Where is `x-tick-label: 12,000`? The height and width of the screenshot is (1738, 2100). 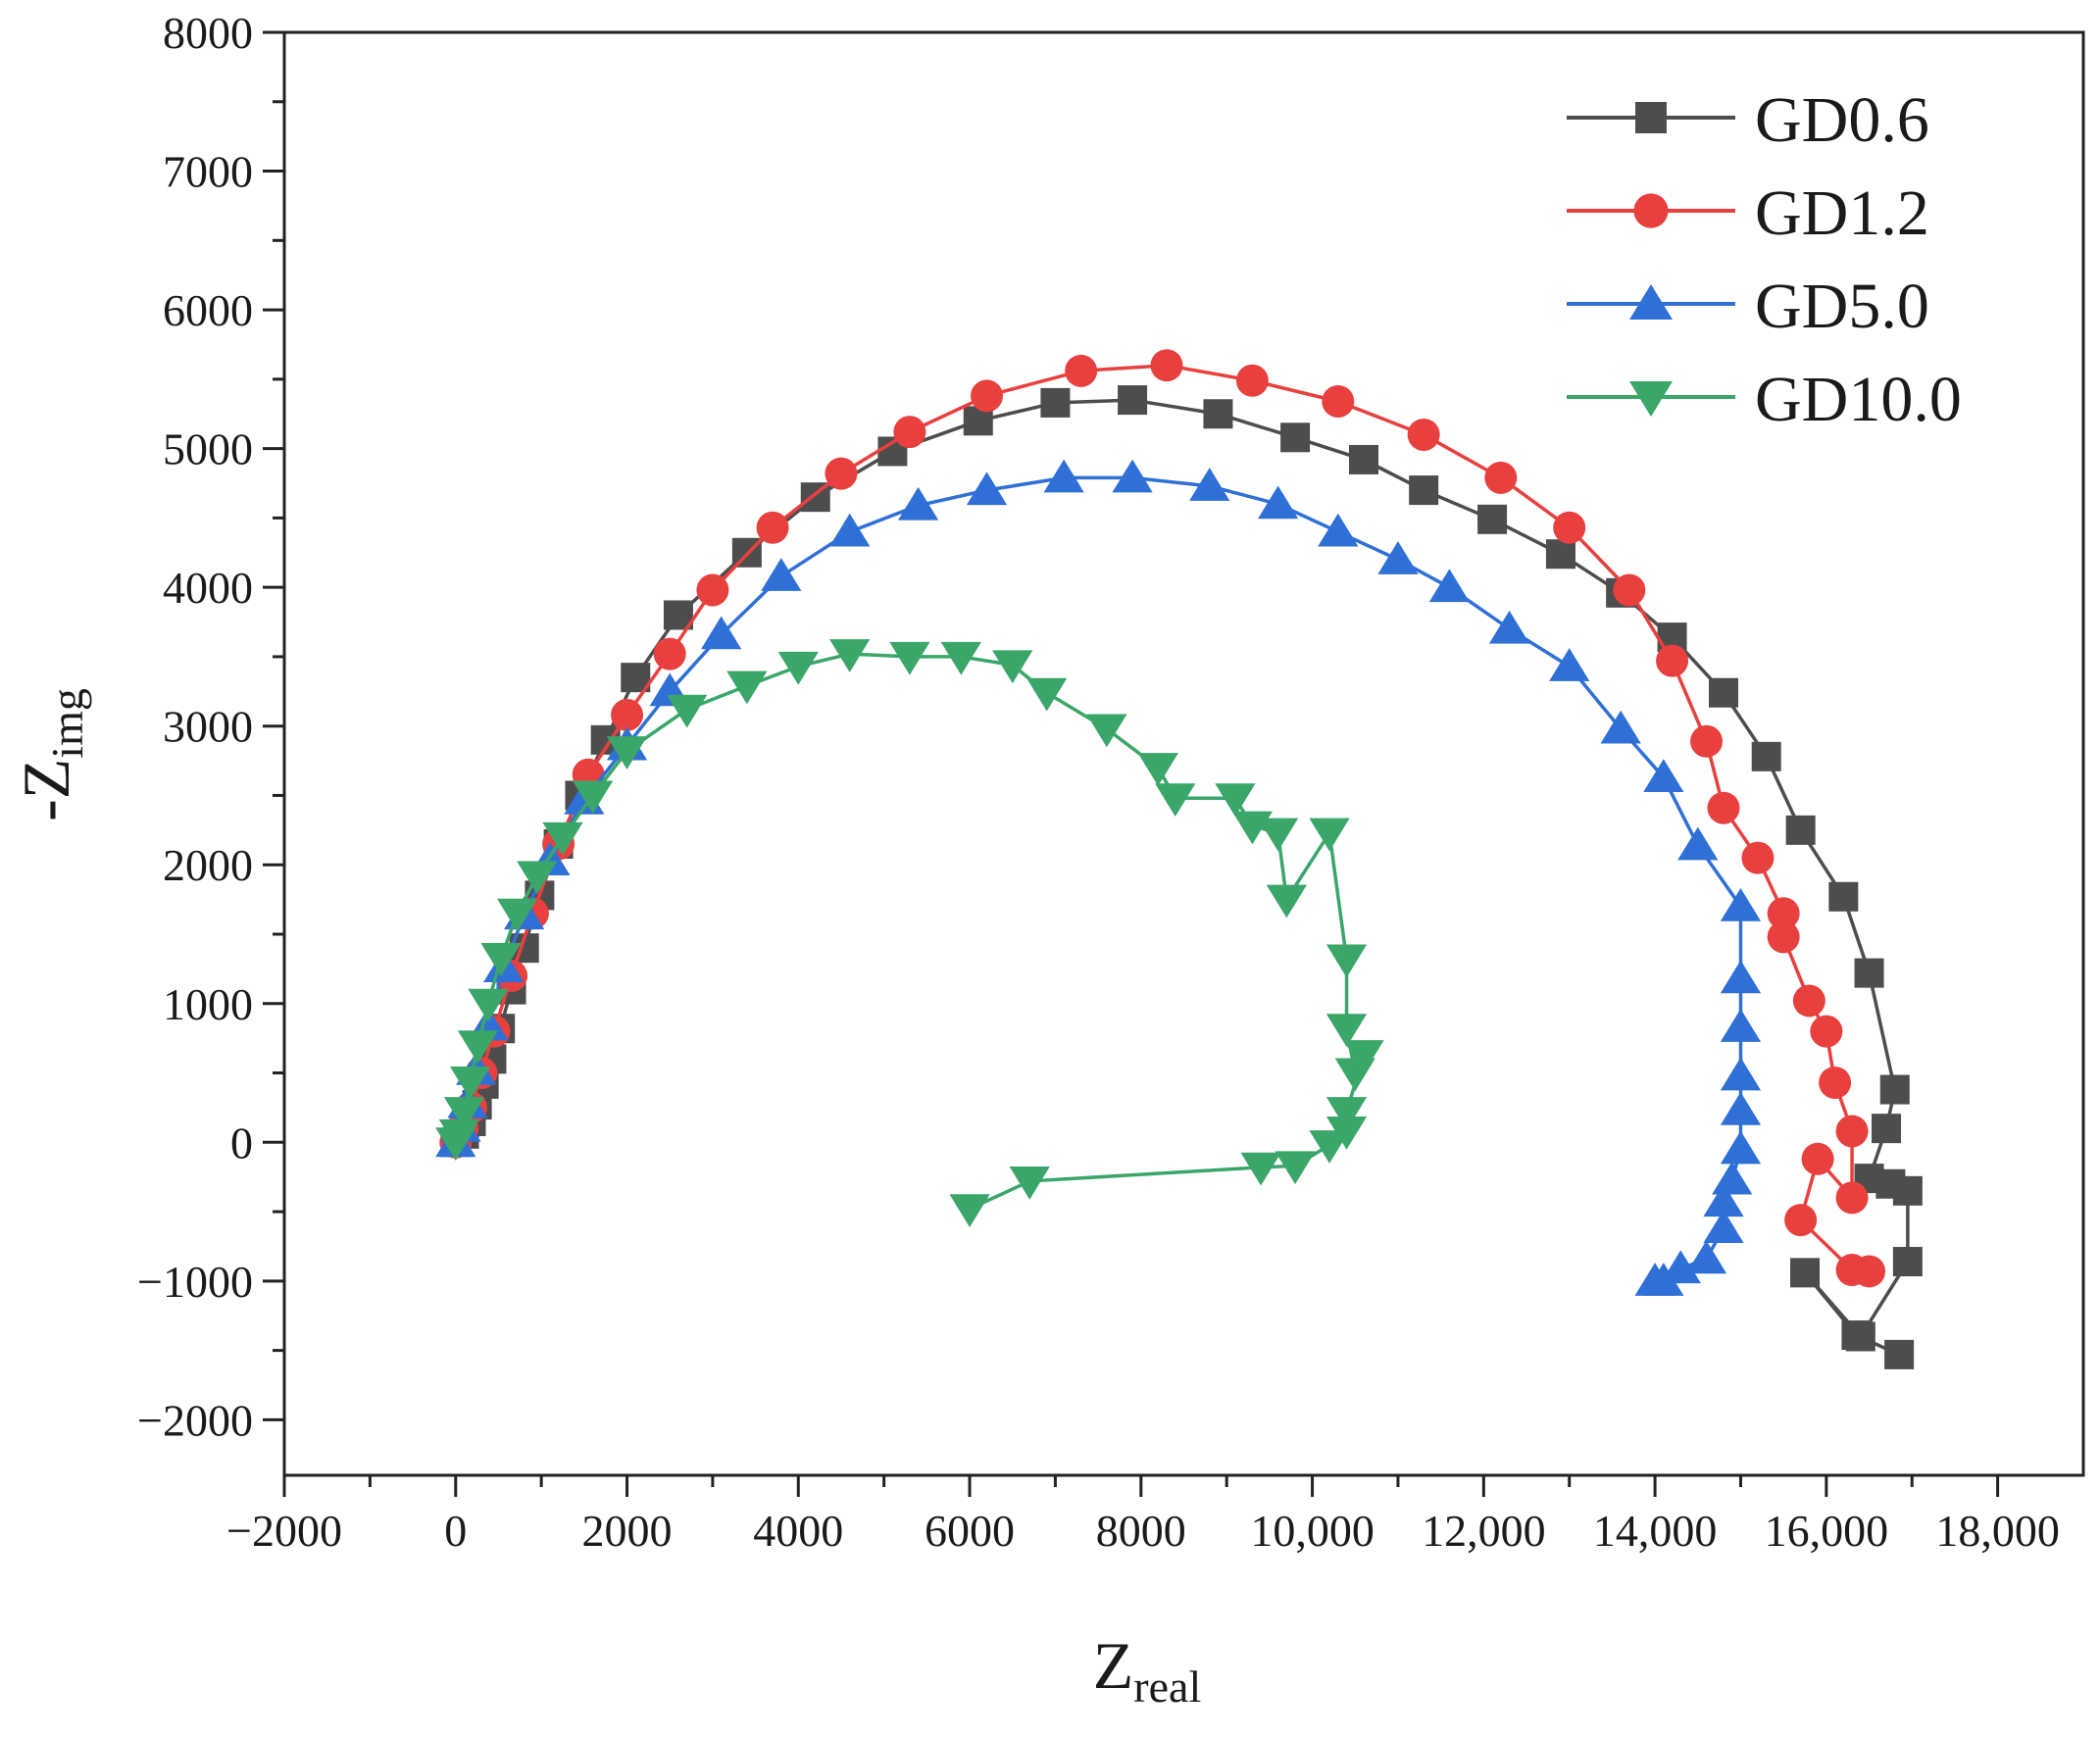
x-tick-label: 12,000 is located at coordinates (1484, 1531).